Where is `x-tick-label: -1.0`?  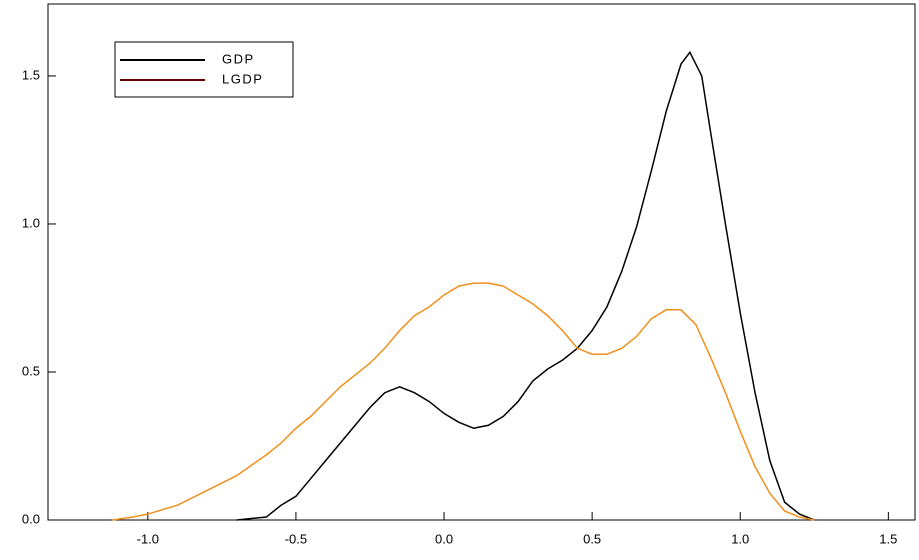
x-tick-label: -1.0 is located at coordinates (148, 538).